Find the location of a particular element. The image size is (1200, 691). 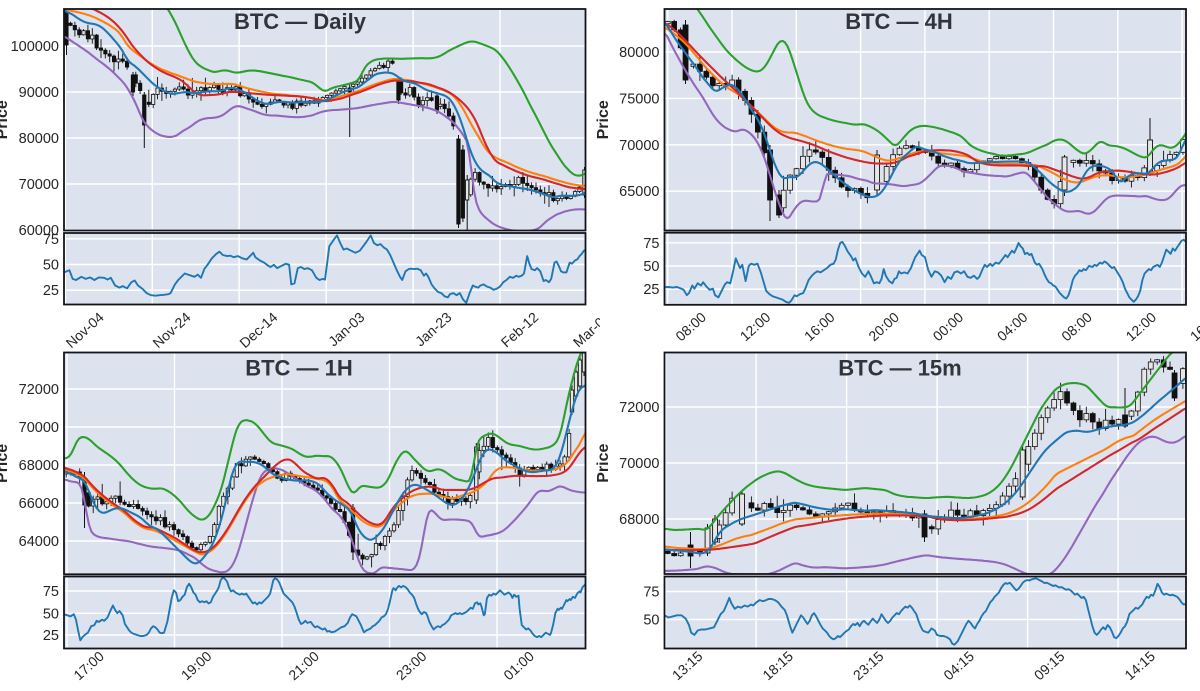

svg-text: 66000 is located at coordinates (39, 504).